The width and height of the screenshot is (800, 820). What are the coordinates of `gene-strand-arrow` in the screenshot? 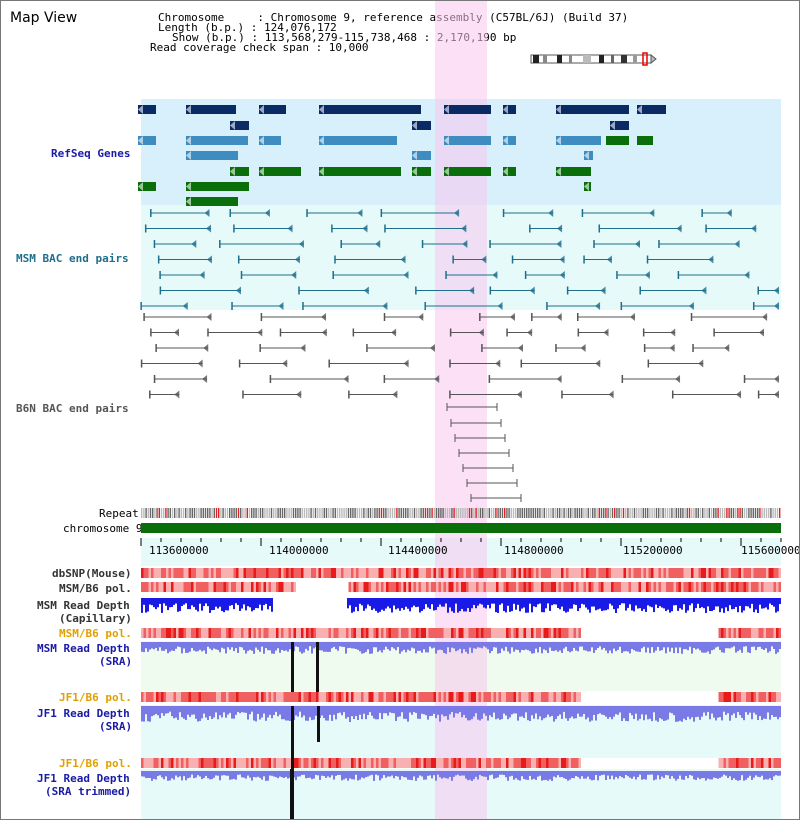 It's located at (586, 186).